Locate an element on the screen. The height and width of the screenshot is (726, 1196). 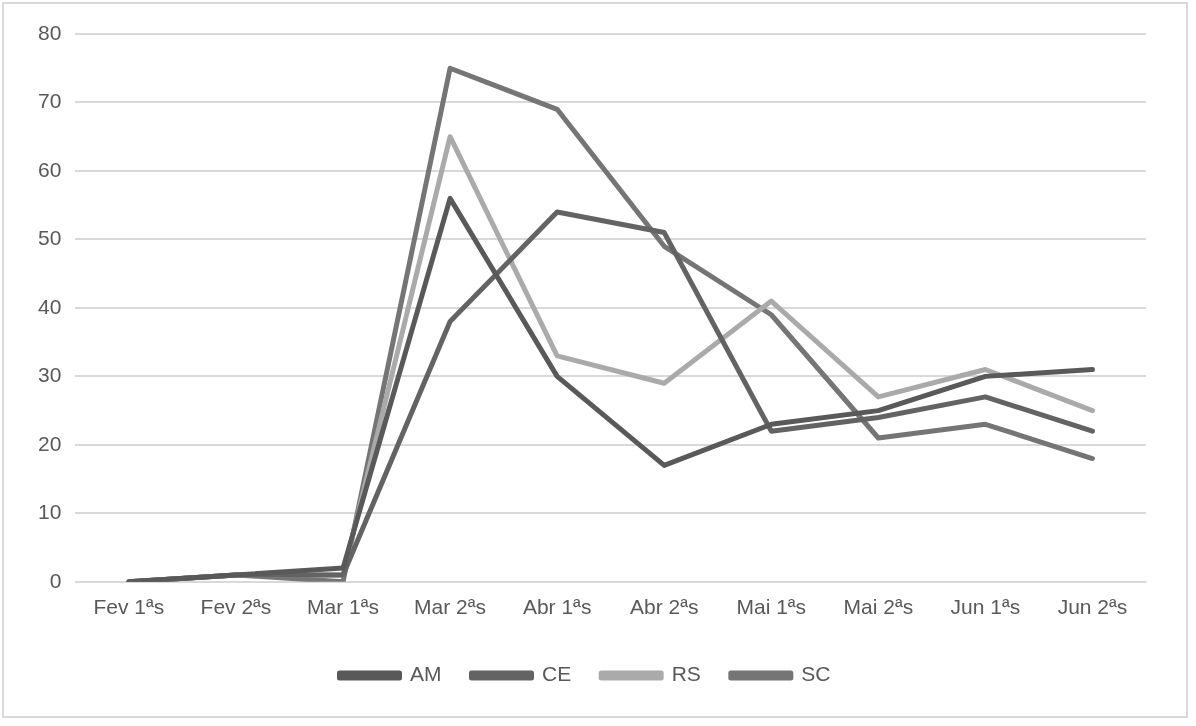
y-tick-label: 40 is located at coordinates (50, 306).